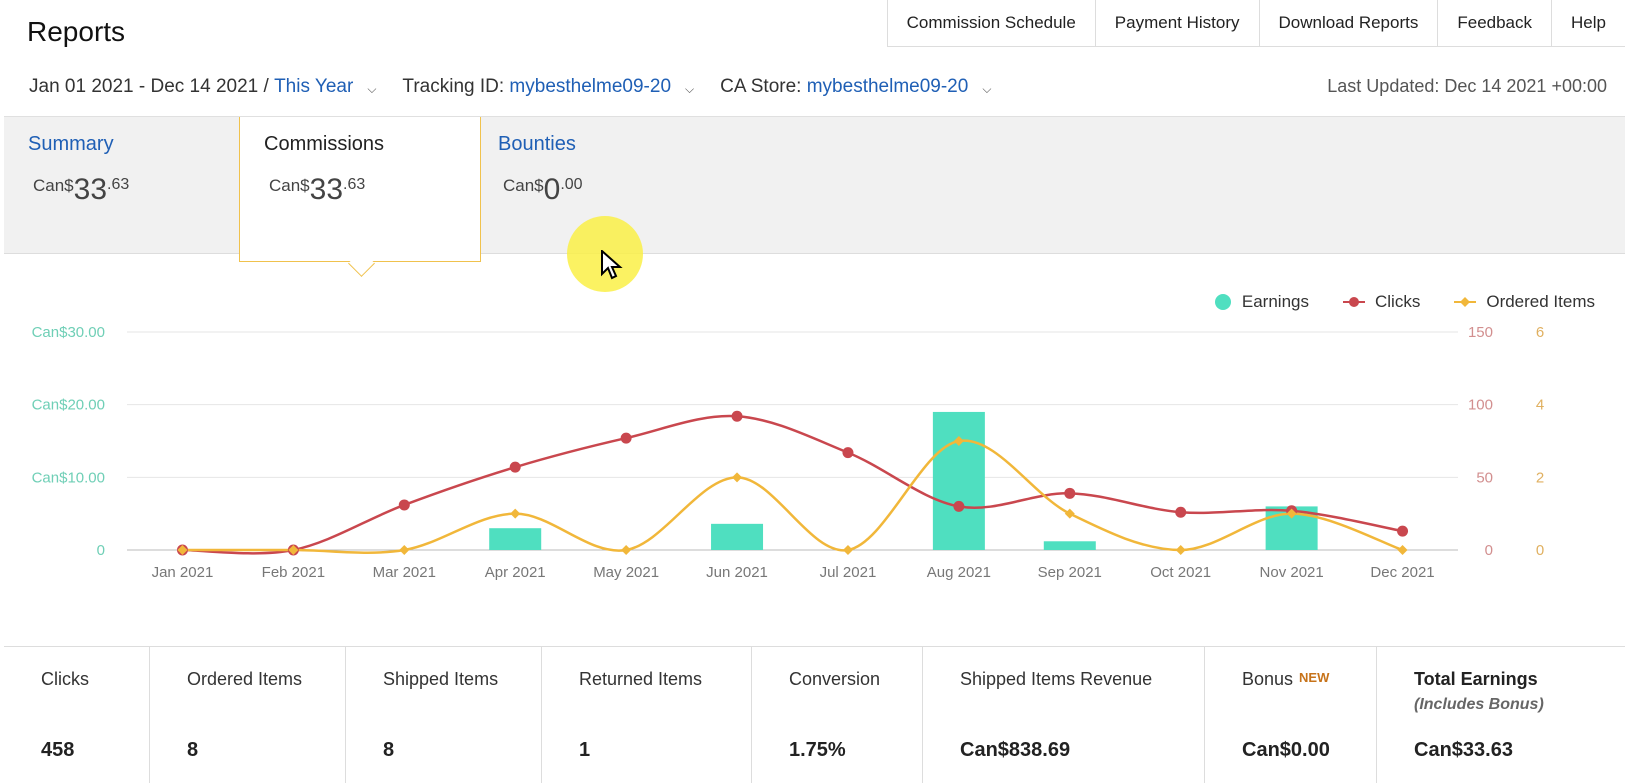  Describe the element at coordinates (992, 23) in the screenshot. I see `commission-schedule-button: Commission Schedule` at that location.